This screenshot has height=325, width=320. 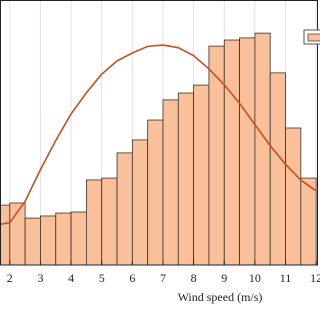 What do you see at coordinates (194, 278) in the screenshot?
I see `x-tick-label: 8` at bounding box center [194, 278].